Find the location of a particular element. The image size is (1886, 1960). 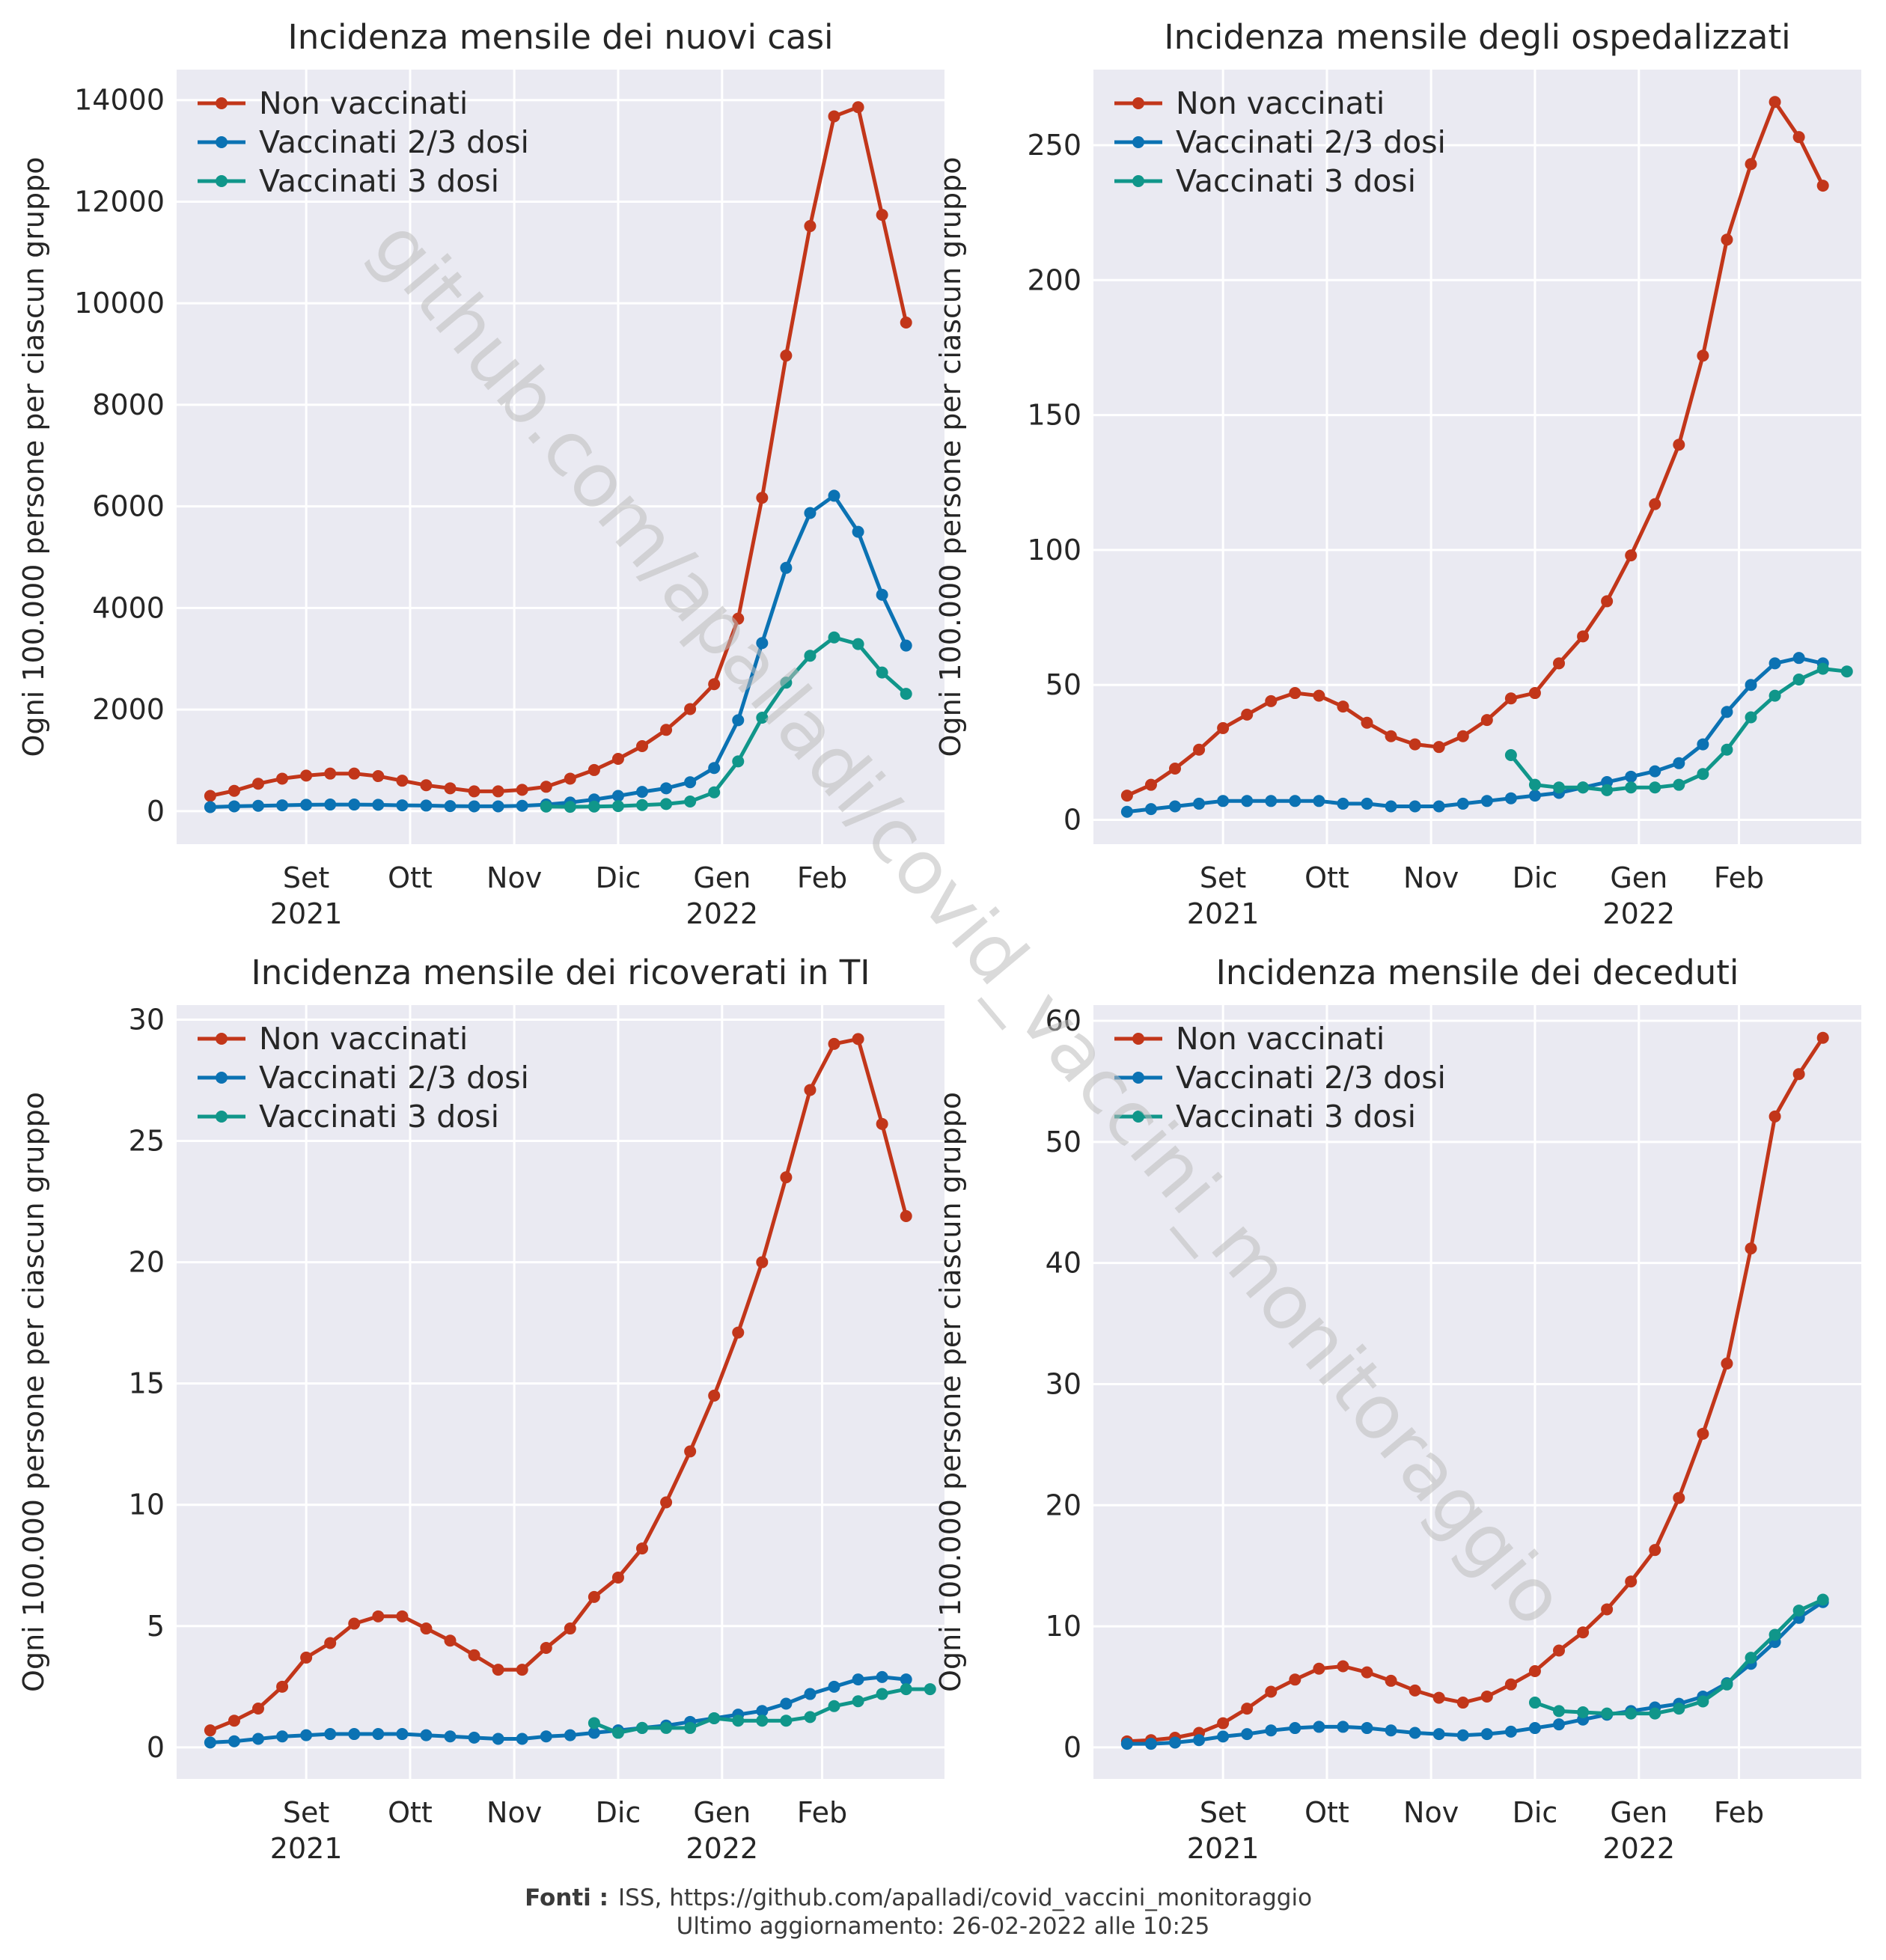

legend-label: Vaccinati 2/3 dosi is located at coordinates (394, 142).